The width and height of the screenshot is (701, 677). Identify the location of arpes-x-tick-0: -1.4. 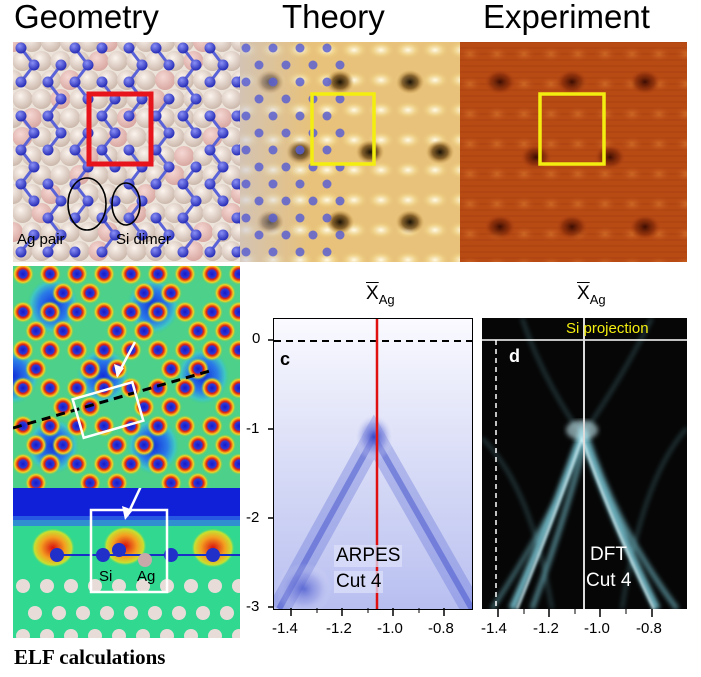
(285, 628).